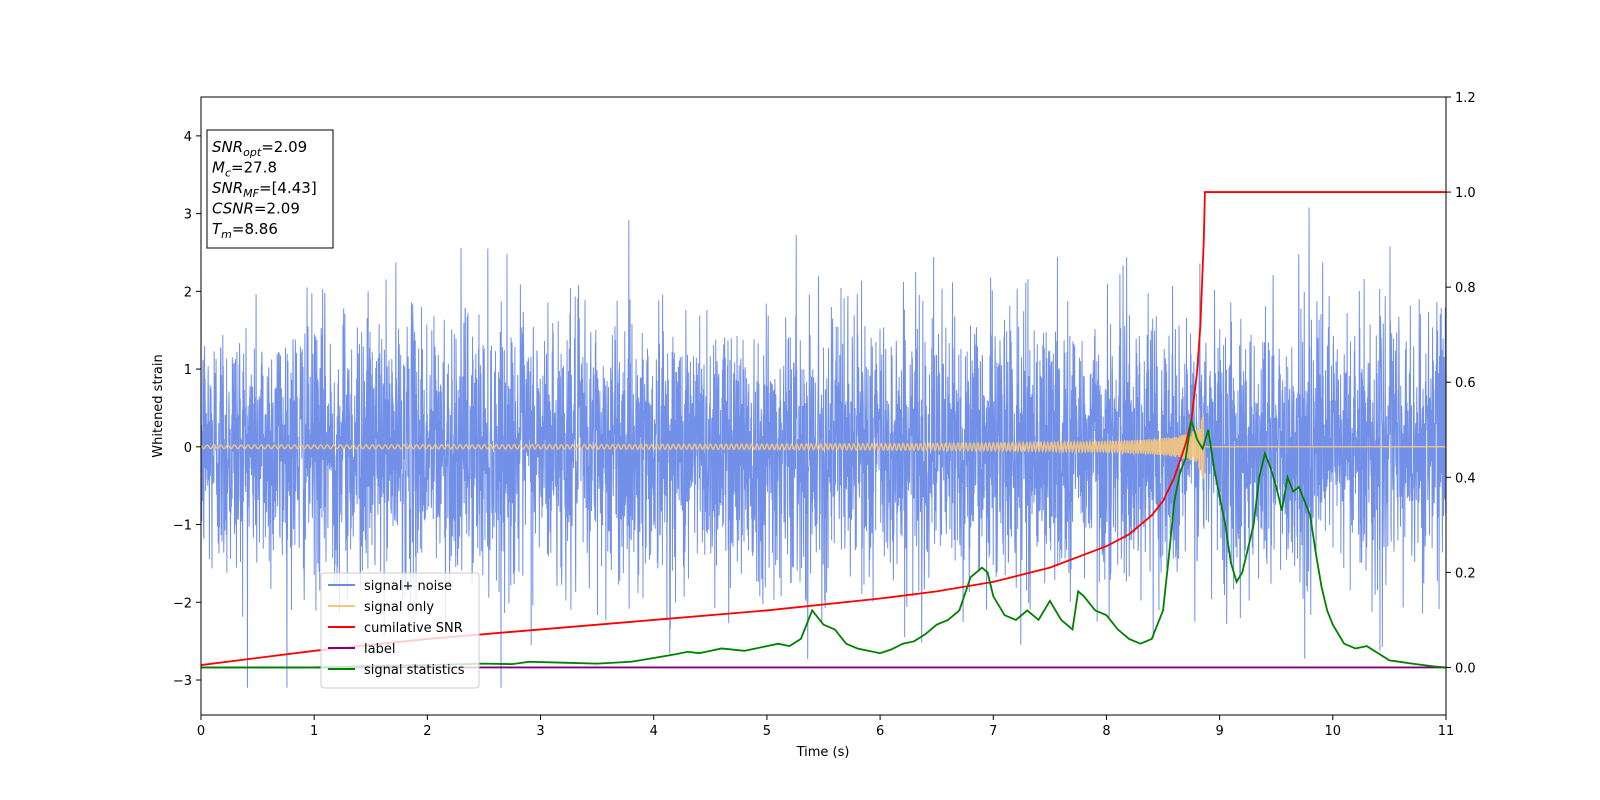  I want to click on y-tick-label-left: 4, so click(188, 137).